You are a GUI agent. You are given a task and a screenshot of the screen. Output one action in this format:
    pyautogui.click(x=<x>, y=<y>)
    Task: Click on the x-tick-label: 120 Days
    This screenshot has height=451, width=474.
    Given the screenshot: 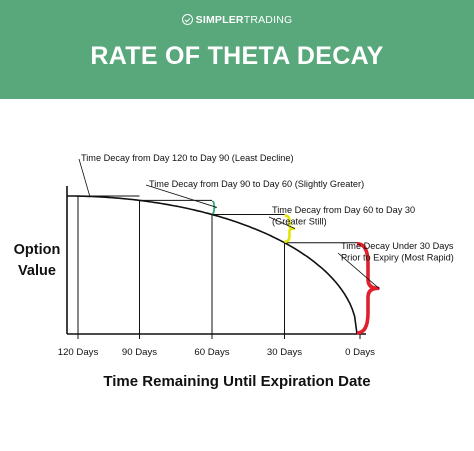 What is the action you would take?
    pyautogui.click(x=78, y=352)
    